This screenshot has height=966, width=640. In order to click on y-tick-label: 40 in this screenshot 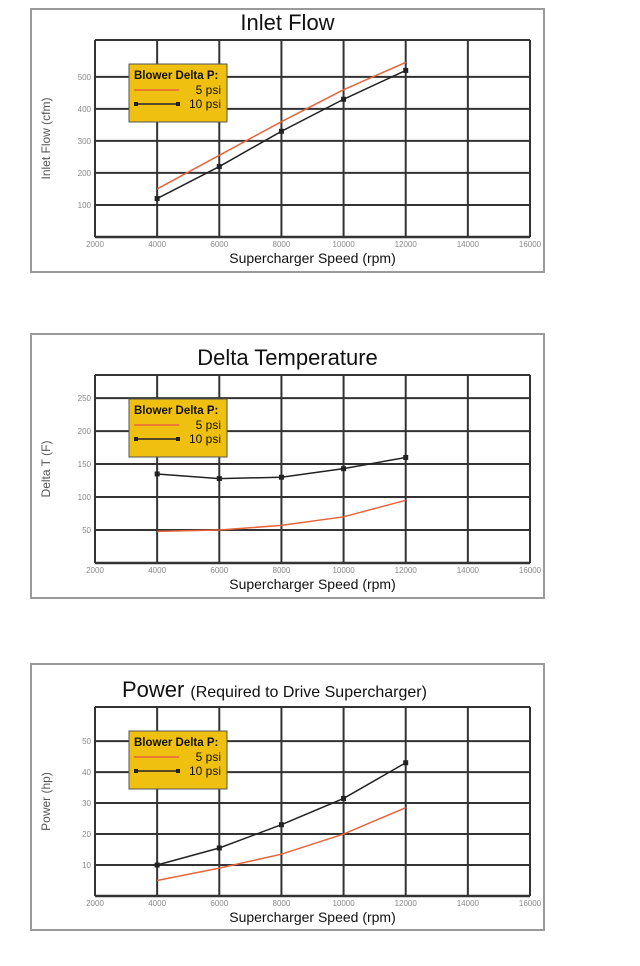, I will do `click(86, 772)`.